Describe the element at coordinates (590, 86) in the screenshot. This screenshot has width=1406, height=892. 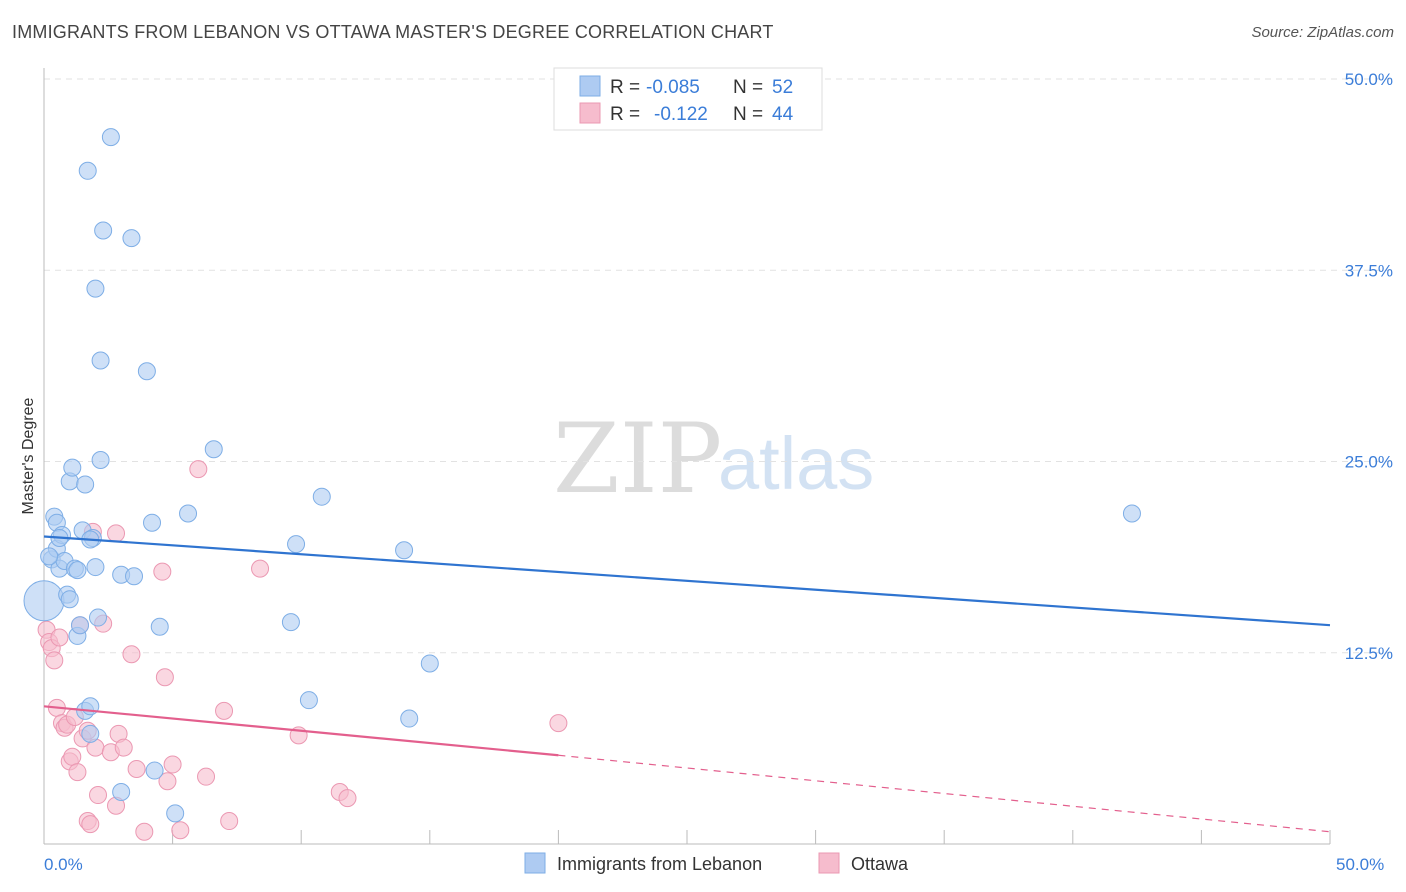
I see `legend-swatch-lebanon` at that location.